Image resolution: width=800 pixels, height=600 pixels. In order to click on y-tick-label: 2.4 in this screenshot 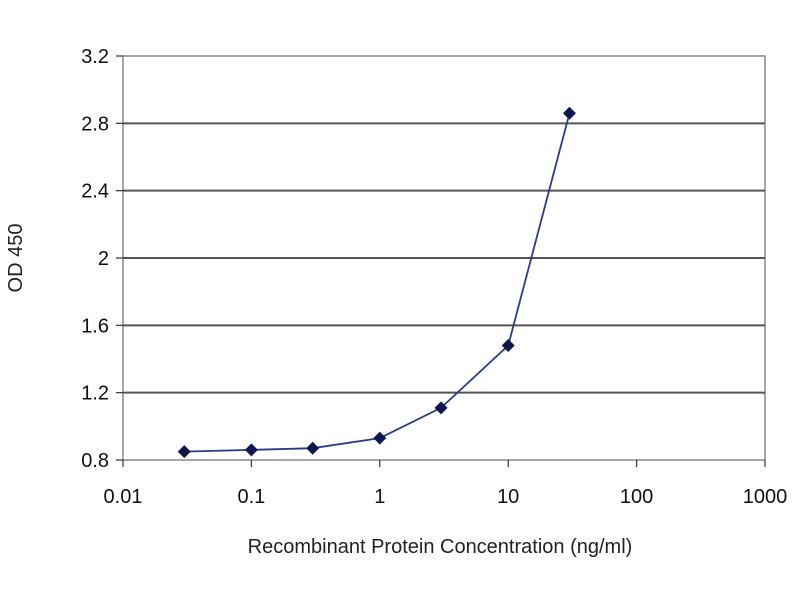, I will do `click(95, 192)`.